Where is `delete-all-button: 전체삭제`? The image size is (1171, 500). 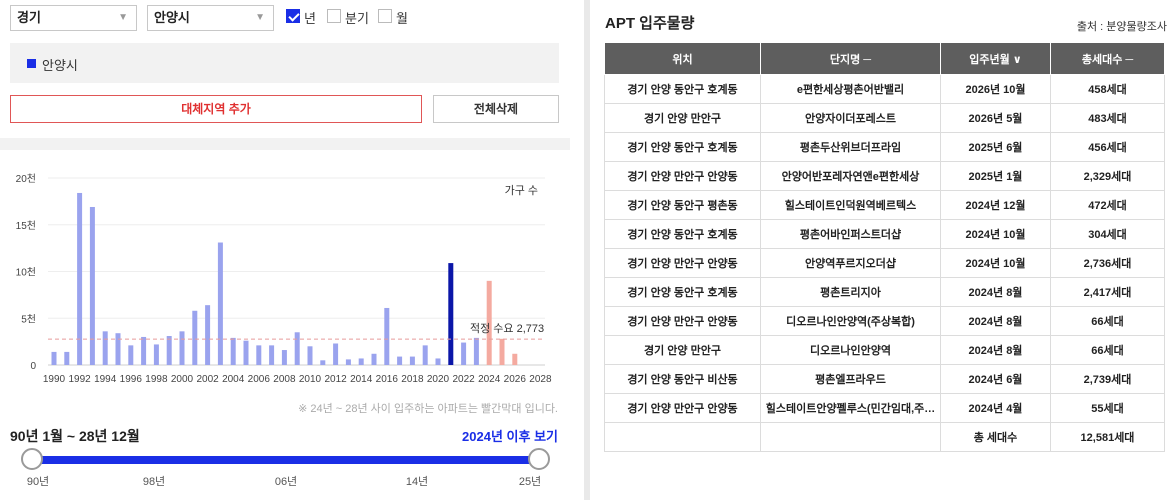
delete-all-button: 전체삭제 is located at coordinates (496, 109).